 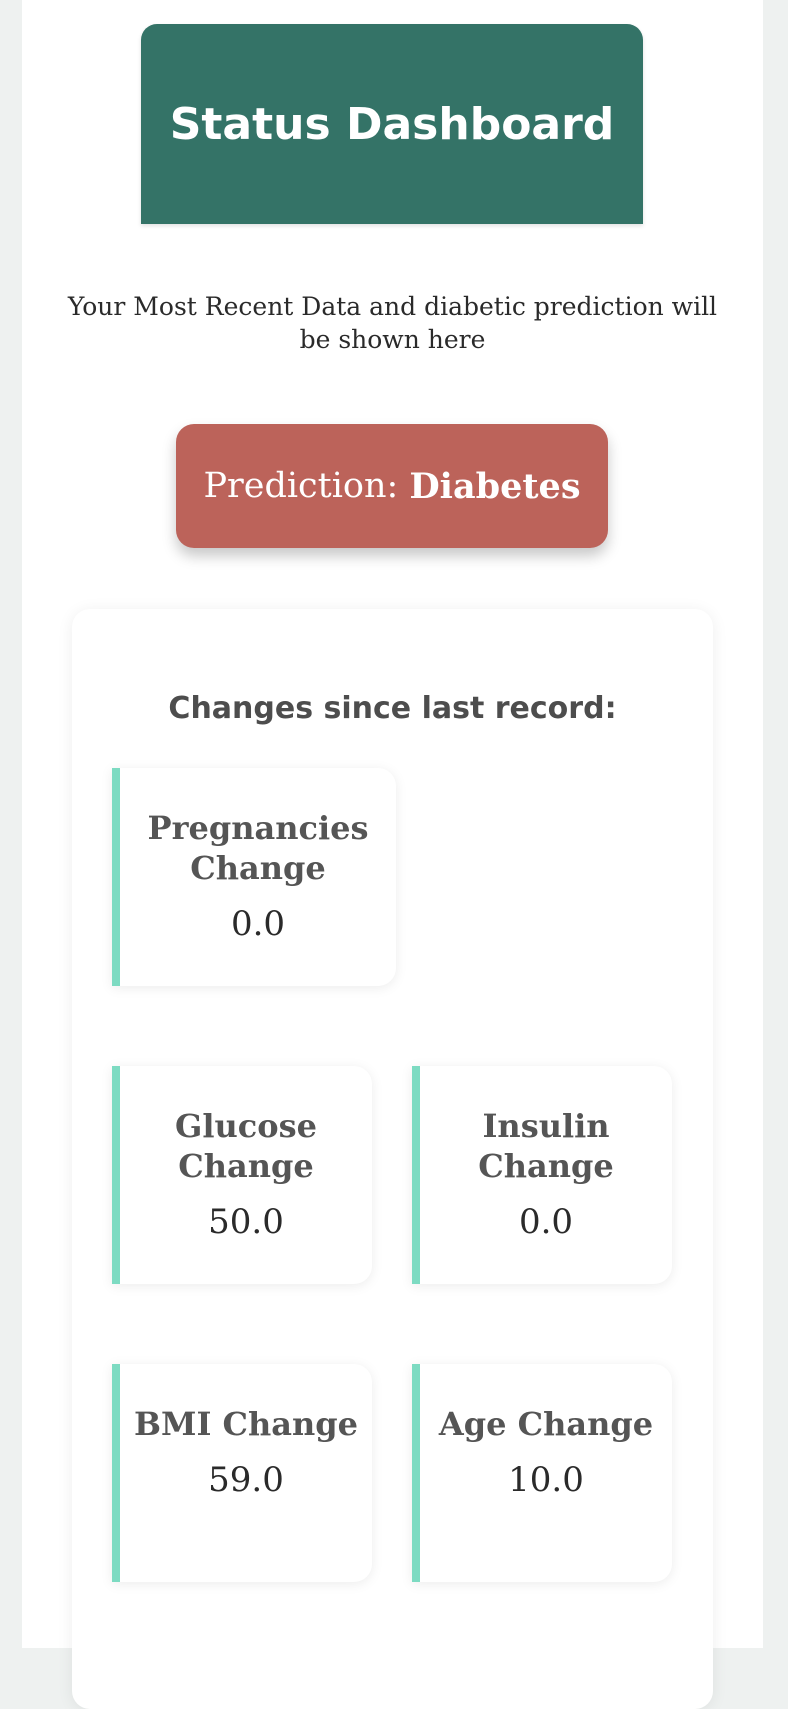 I want to click on prediction-badge: Prediction: Diabetes, so click(x=392, y=486).